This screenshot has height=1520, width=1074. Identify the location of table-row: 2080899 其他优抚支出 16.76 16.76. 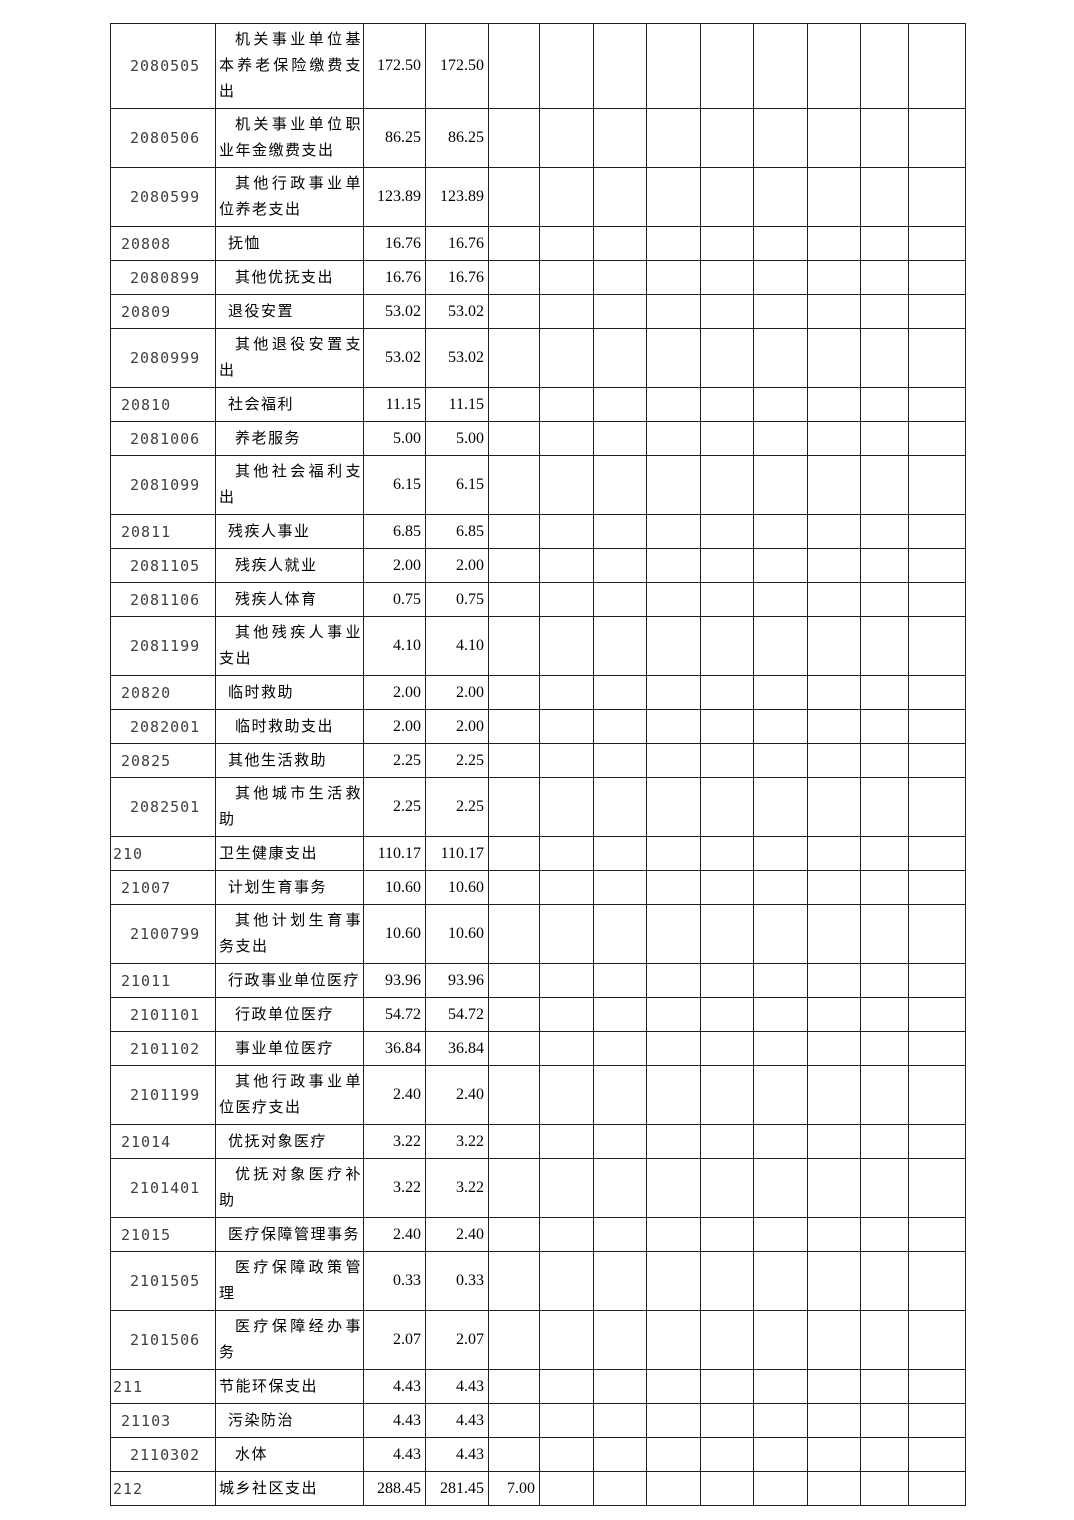
(538, 277).